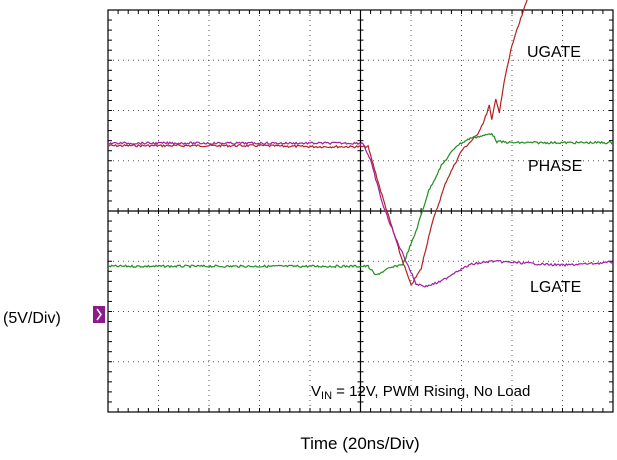 The image size is (617, 460). I want to click on trace-label-phase: PHASE, so click(555, 166).